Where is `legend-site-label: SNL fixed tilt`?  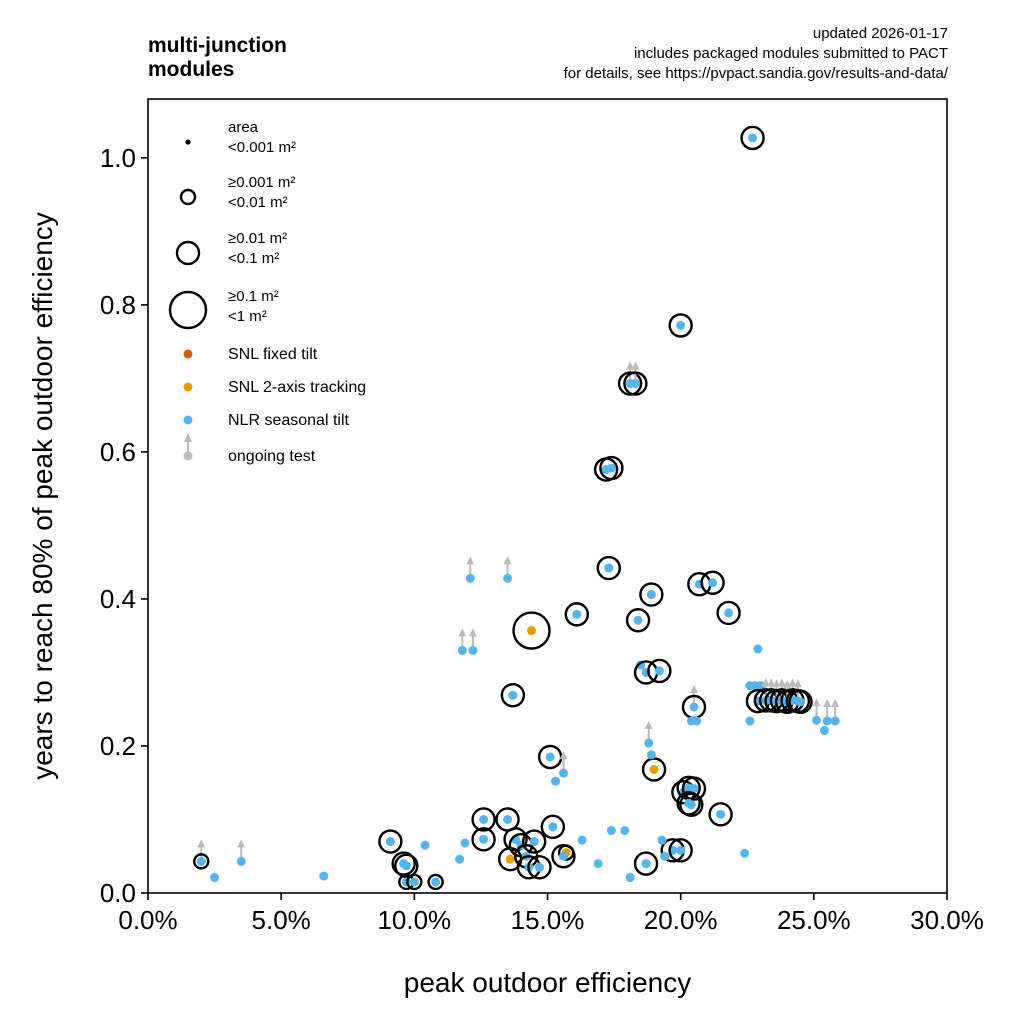 legend-site-label: SNL fixed tilt is located at coordinates (273, 354).